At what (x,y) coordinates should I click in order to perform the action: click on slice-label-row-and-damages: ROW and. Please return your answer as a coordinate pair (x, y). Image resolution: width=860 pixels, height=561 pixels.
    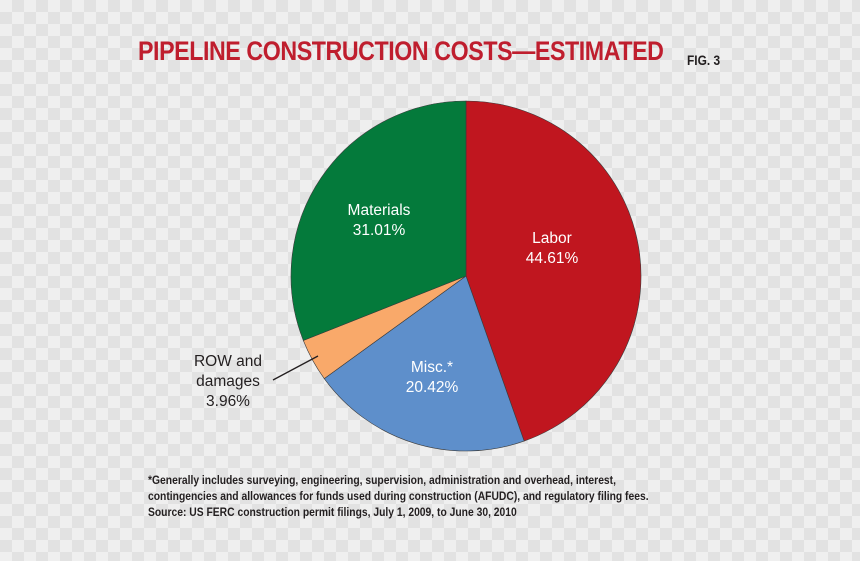
    Looking at the image, I should click on (228, 361).